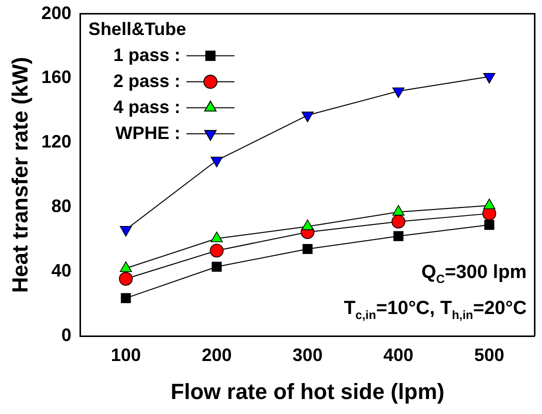  I want to click on legend-title: Shell&Tube, so click(137, 28).